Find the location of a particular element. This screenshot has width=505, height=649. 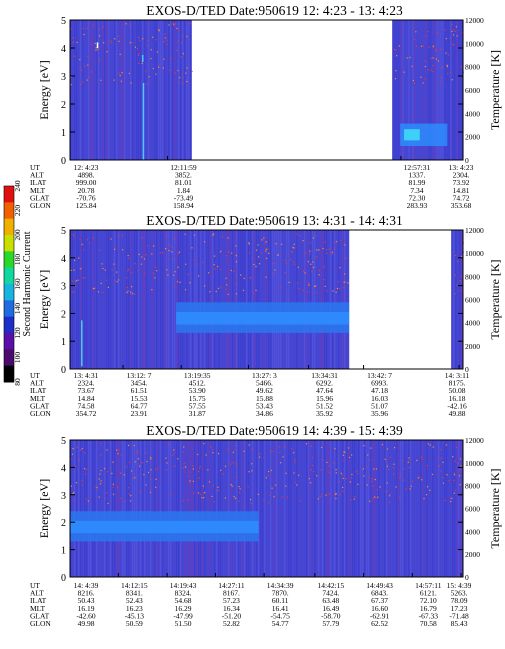

row-cell: 16.03 is located at coordinates (379, 398).